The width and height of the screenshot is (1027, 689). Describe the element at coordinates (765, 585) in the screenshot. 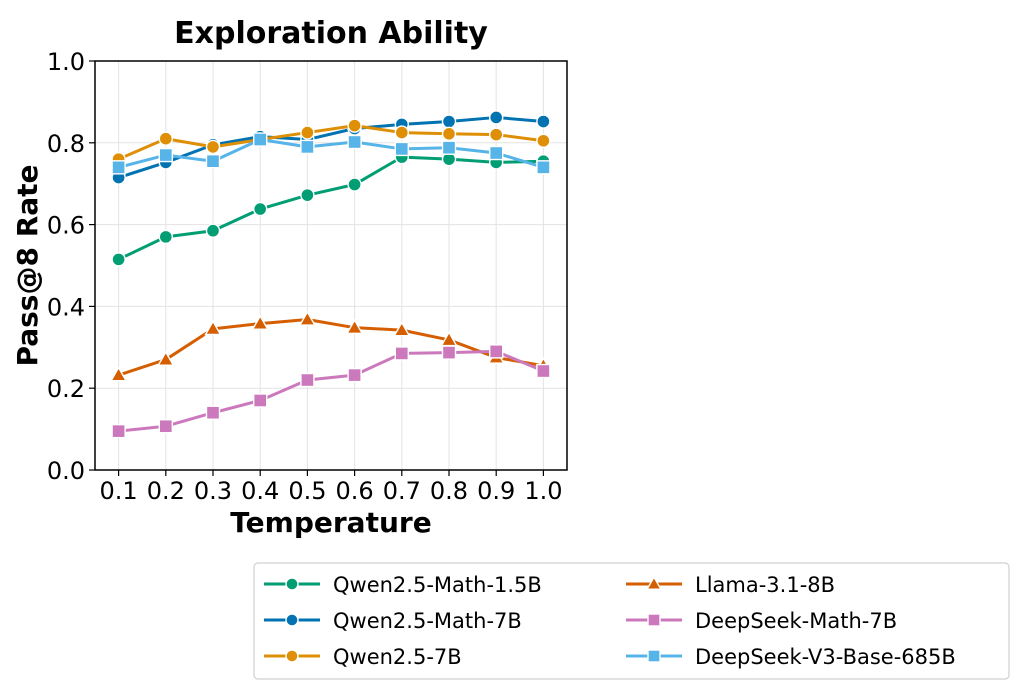

I see `legend-label: Llama-3.1-8B` at that location.